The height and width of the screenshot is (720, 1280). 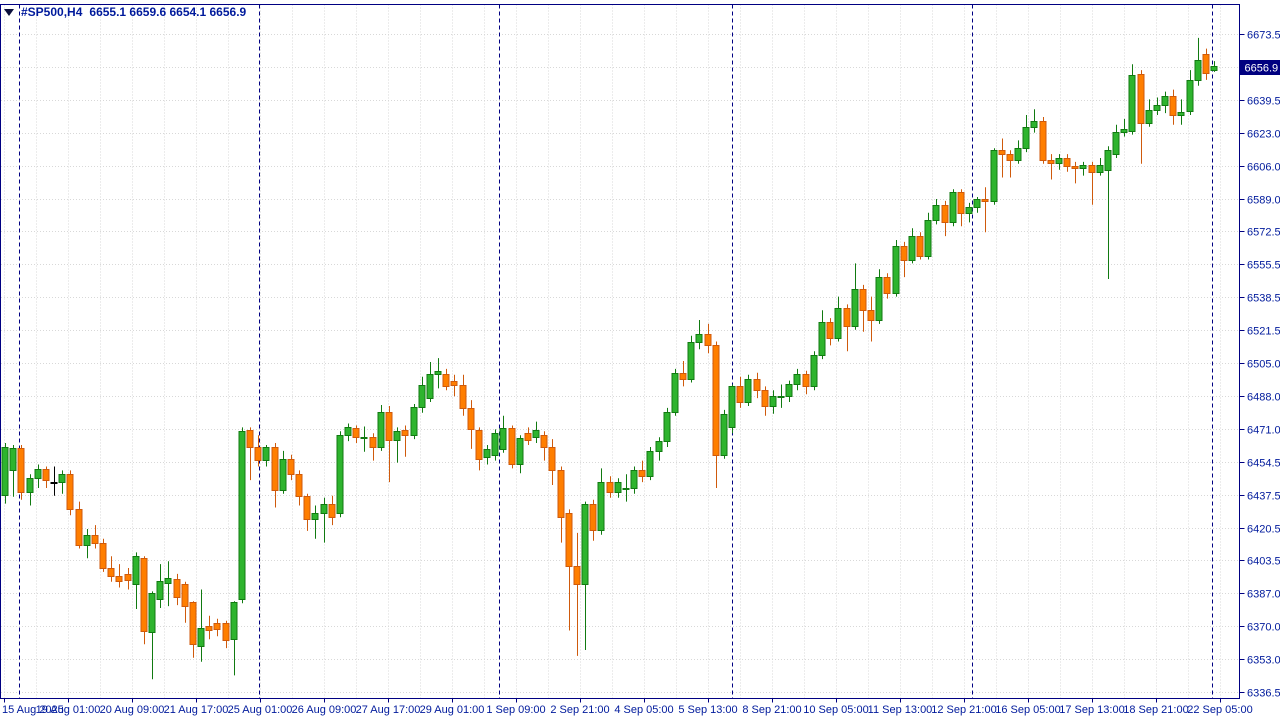 What do you see at coordinates (68, 710) in the screenshot?
I see `time-tick-label: 19 Aug 01:00` at bounding box center [68, 710].